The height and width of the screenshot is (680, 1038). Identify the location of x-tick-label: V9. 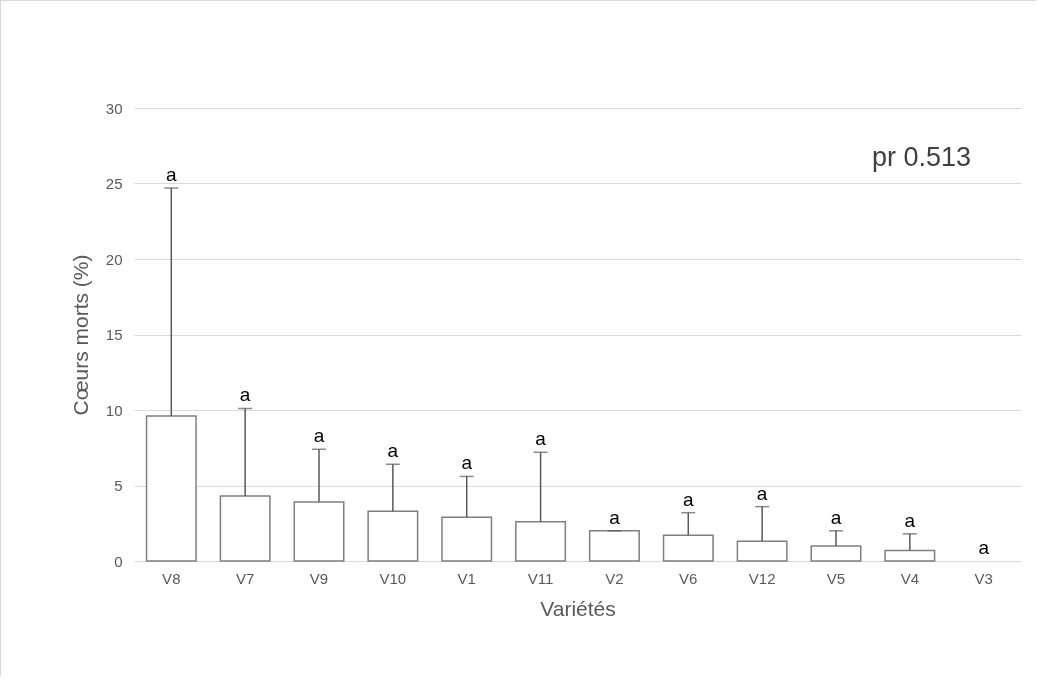
(319, 578).